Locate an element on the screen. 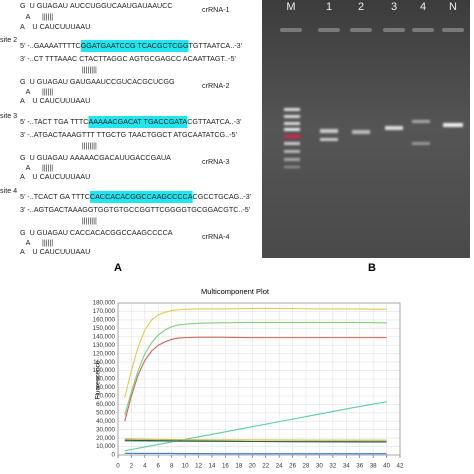 This screenshot has height=474, width=474. crrna-label: crRNA-1 is located at coordinates (216, 9).